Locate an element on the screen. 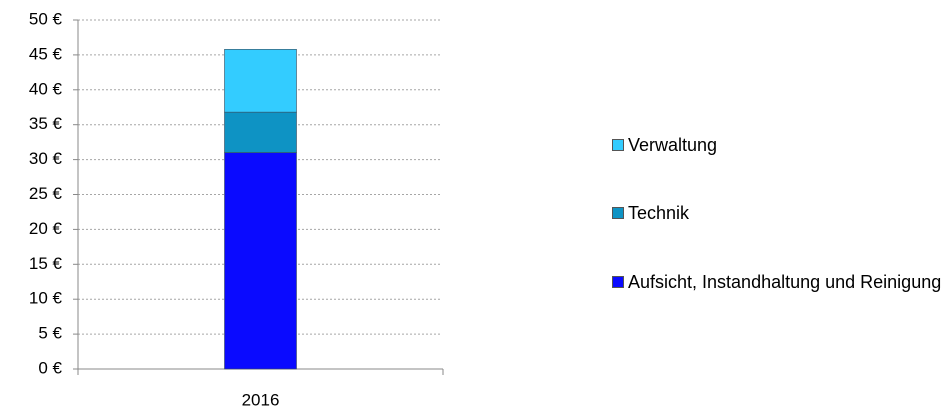  legend-label: Verwaltung is located at coordinates (673, 145).